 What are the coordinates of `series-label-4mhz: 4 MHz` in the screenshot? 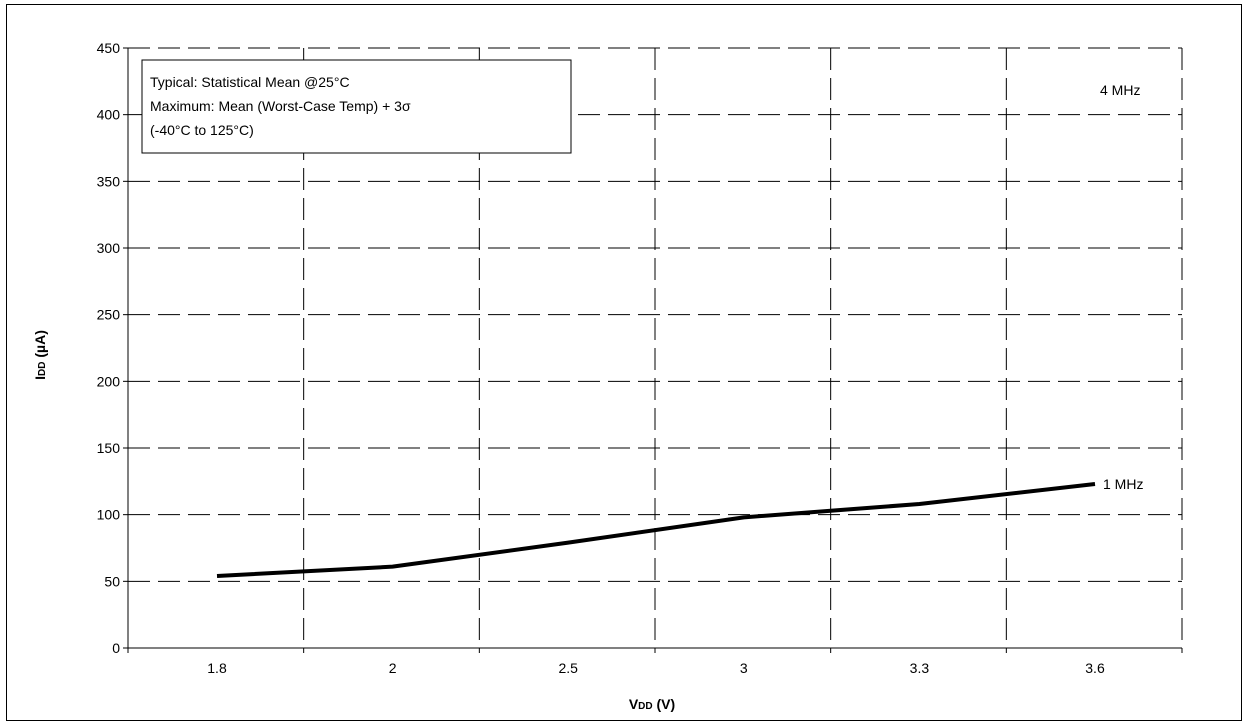 It's located at (1120, 90).